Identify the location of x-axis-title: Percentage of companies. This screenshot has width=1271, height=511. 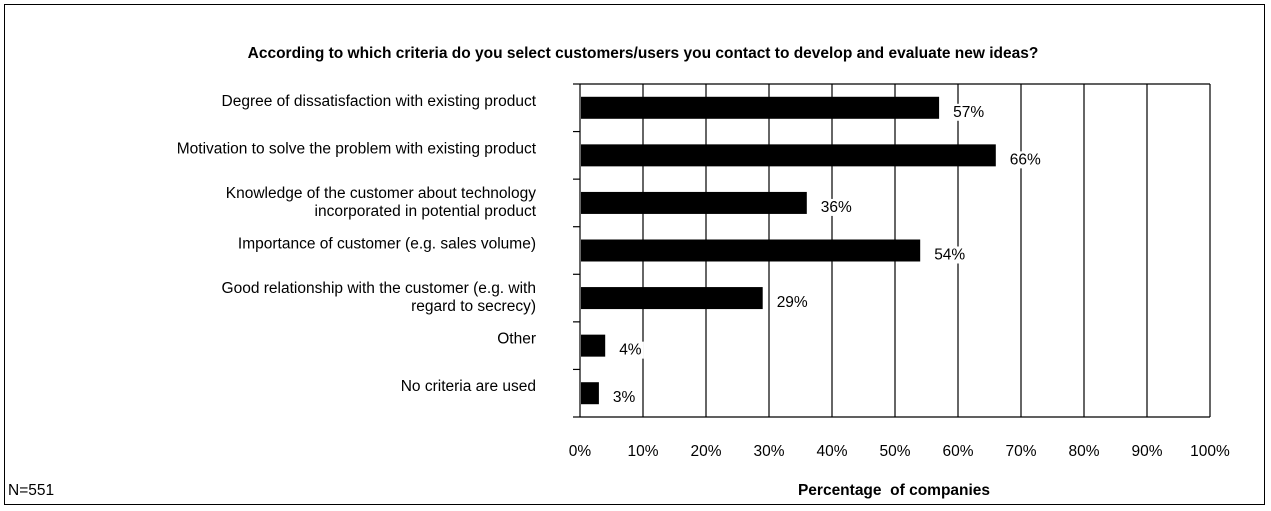
(894, 490).